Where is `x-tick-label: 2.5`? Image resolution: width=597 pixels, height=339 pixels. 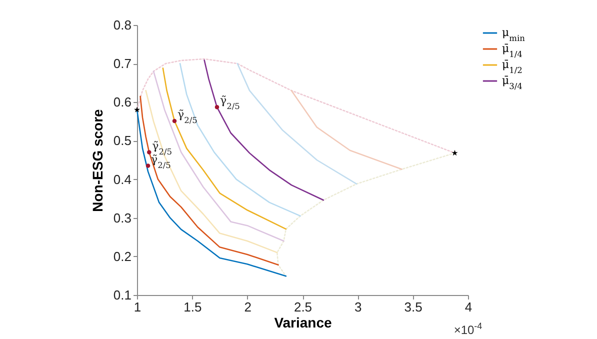
x-tick-label: 2.5 is located at coordinates (303, 307).